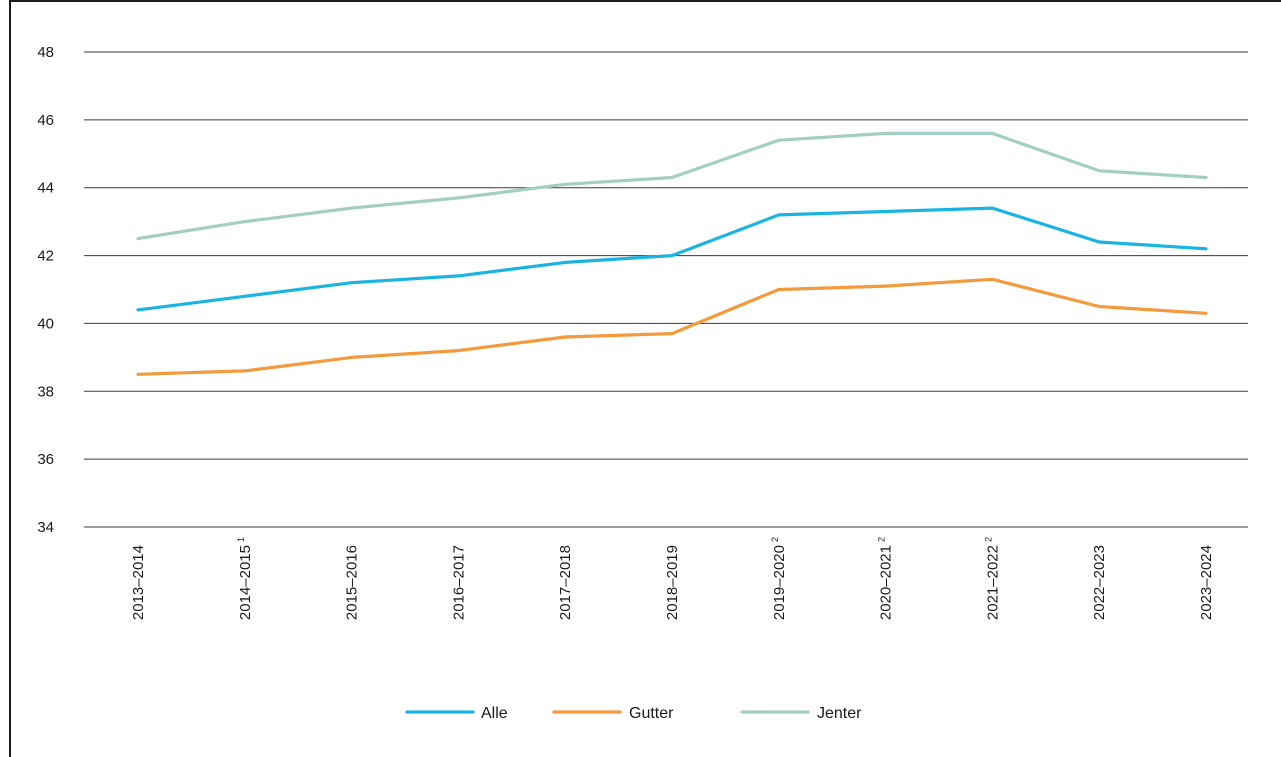  I want to click on legend-label: Jenter, so click(839, 713).